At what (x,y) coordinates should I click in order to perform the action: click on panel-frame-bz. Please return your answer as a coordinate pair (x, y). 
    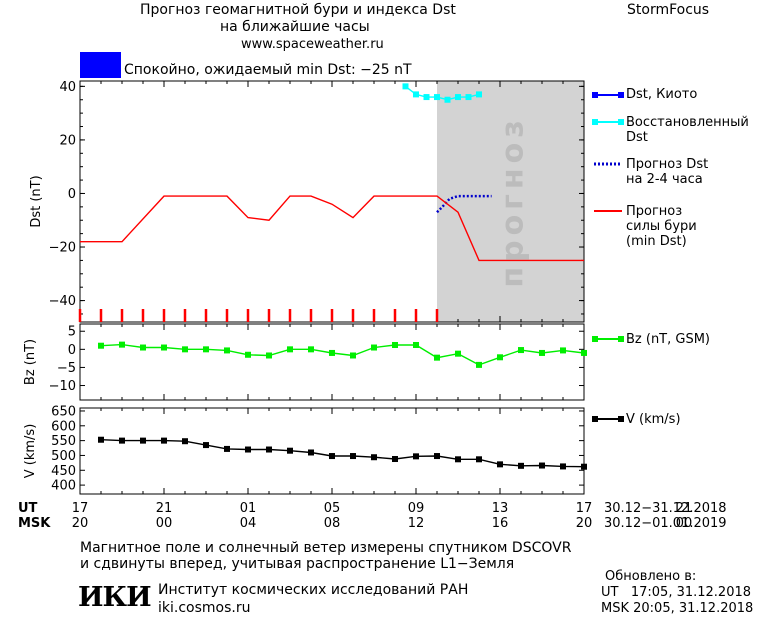
    Looking at the image, I should click on (332, 362).